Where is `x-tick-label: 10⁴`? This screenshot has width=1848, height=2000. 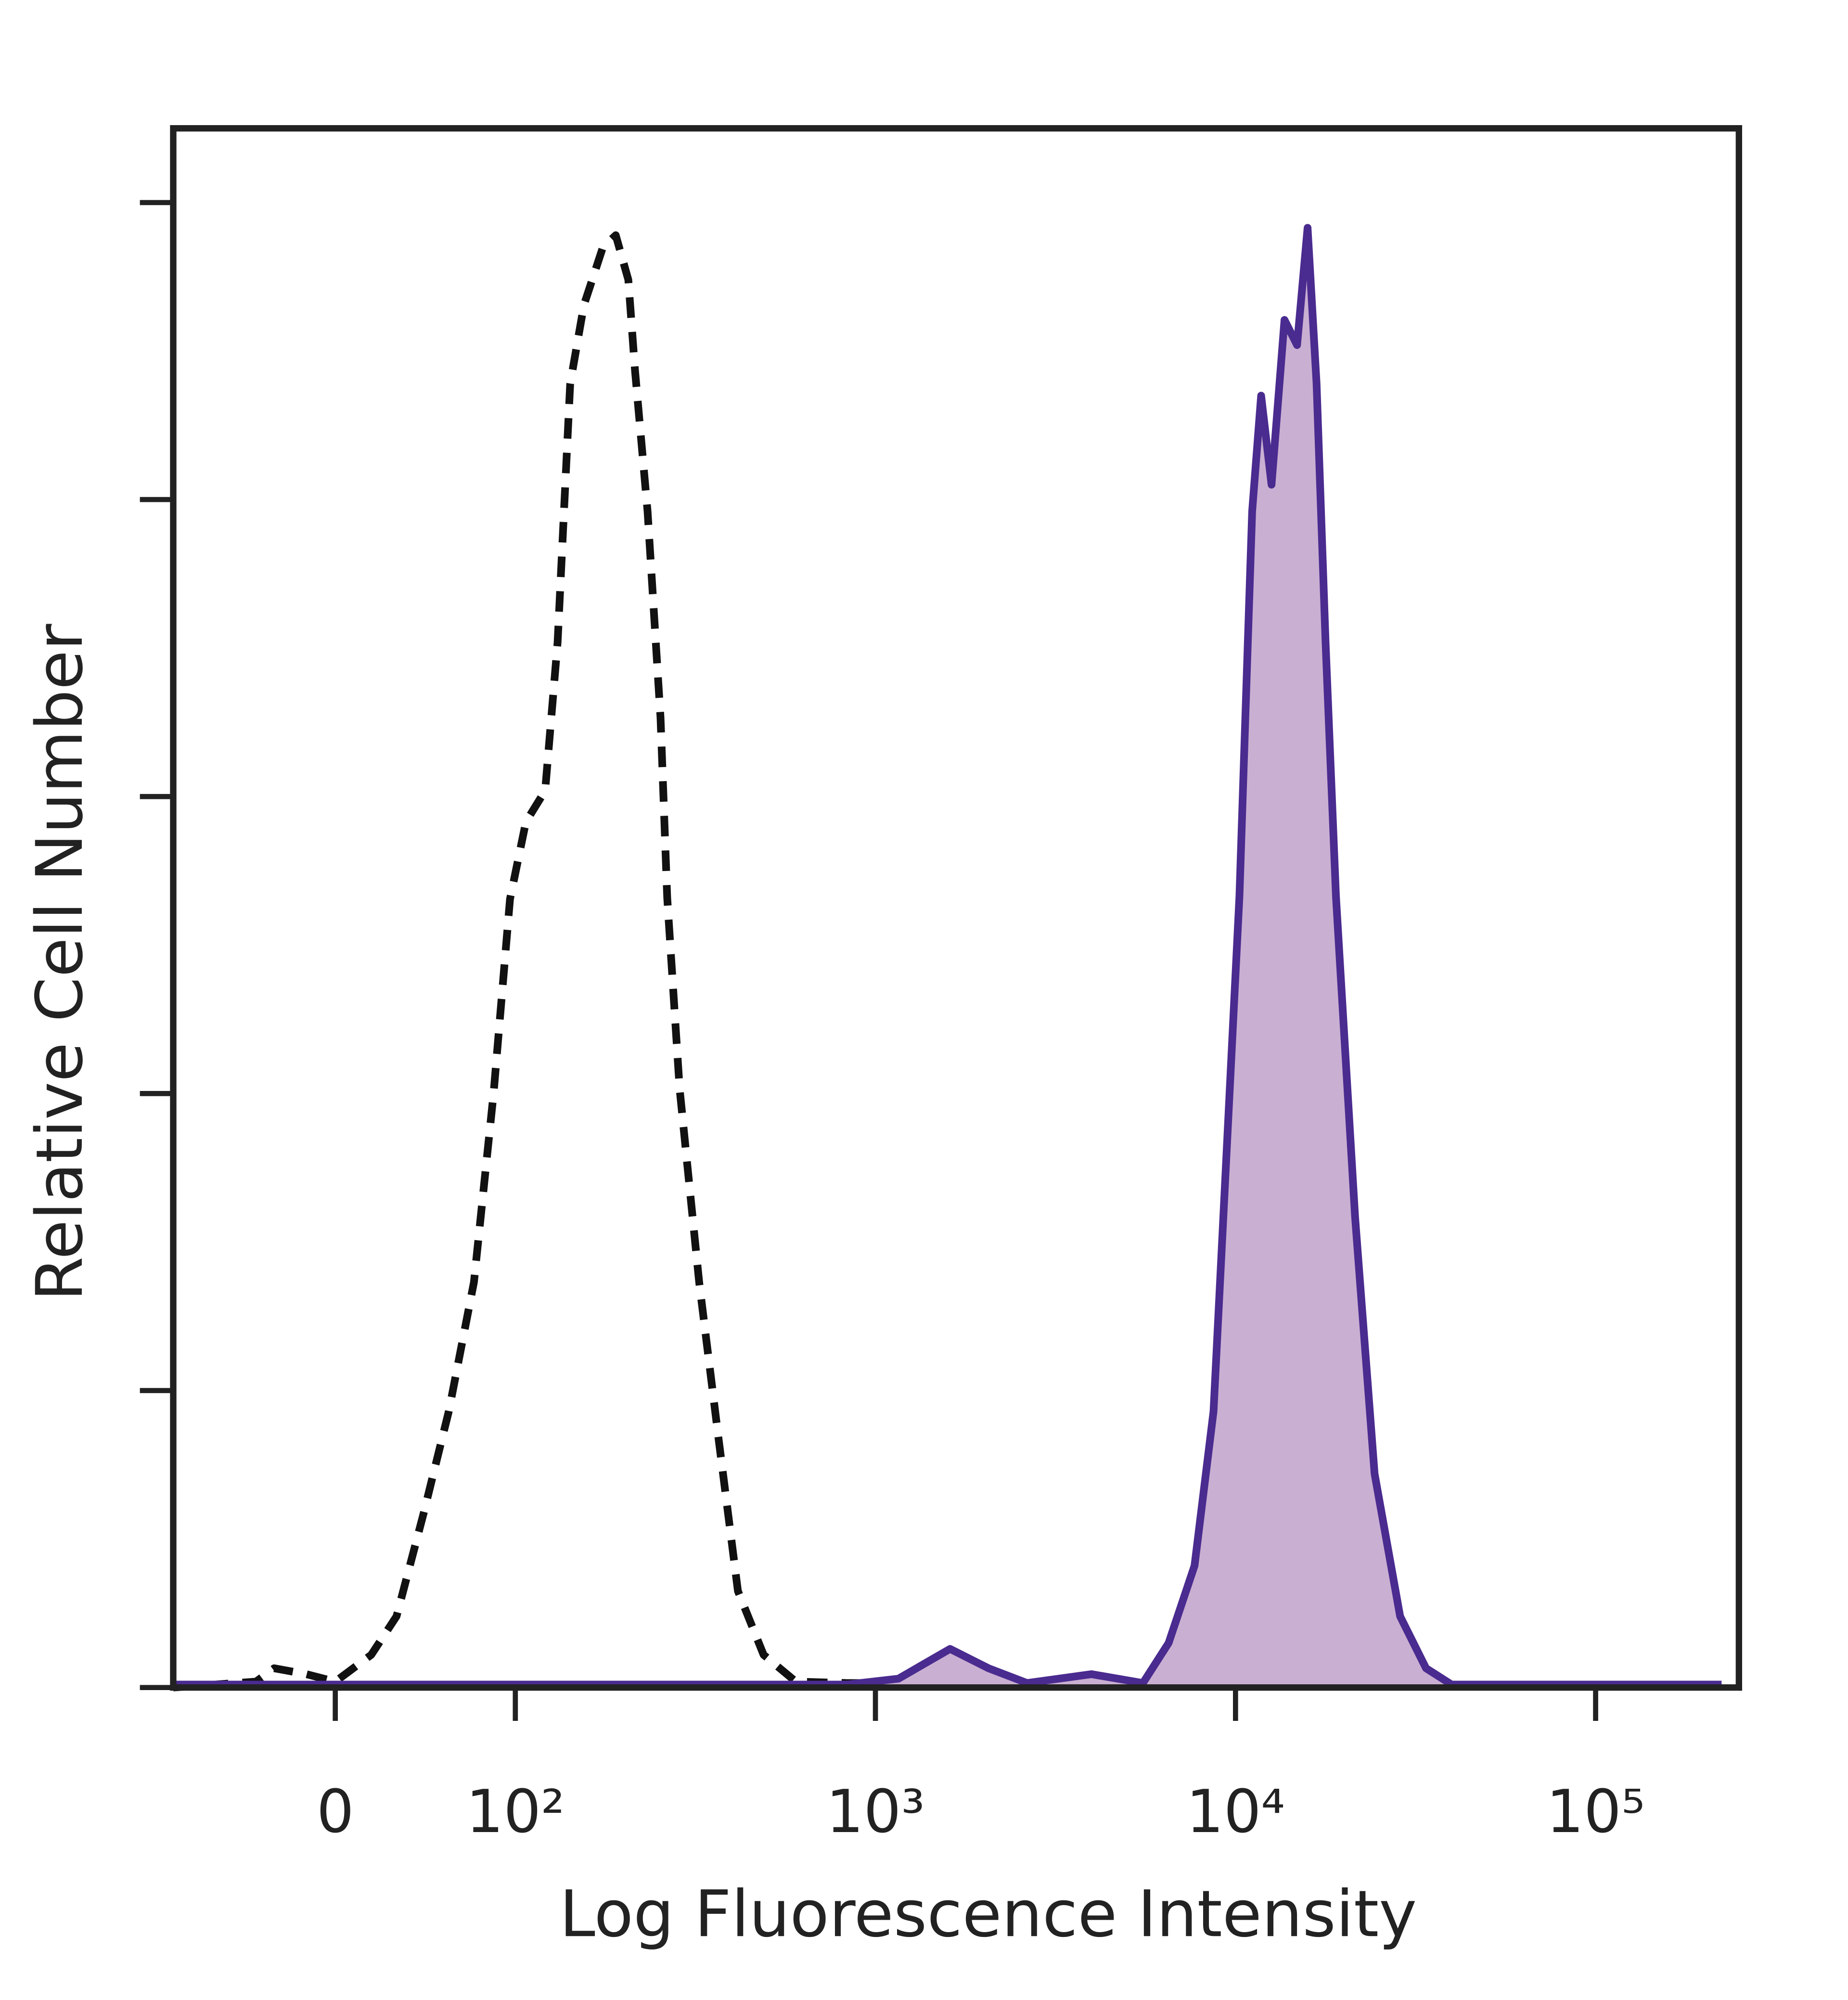 x-tick-label: 10⁴ is located at coordinates (1235, 1811).